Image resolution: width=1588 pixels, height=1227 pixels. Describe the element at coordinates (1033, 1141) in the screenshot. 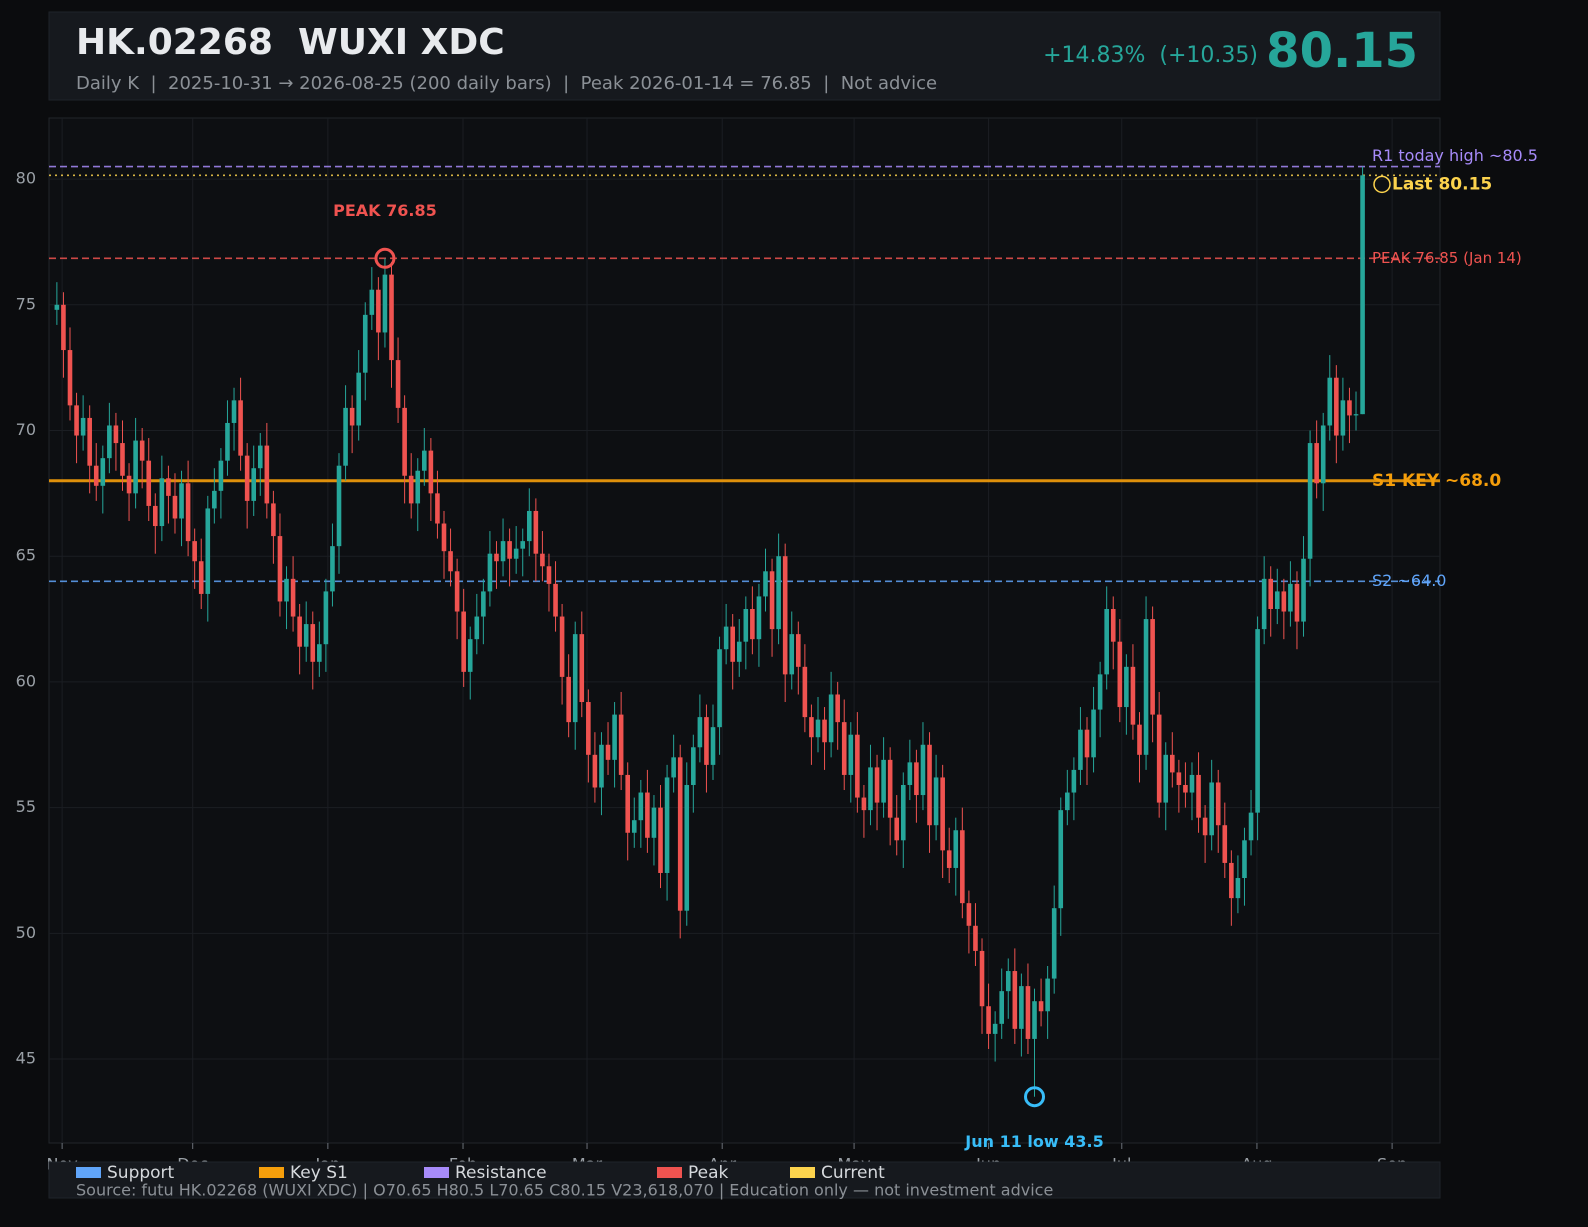

I see `annotation-label: Jun 11 low 43.5` at that location.